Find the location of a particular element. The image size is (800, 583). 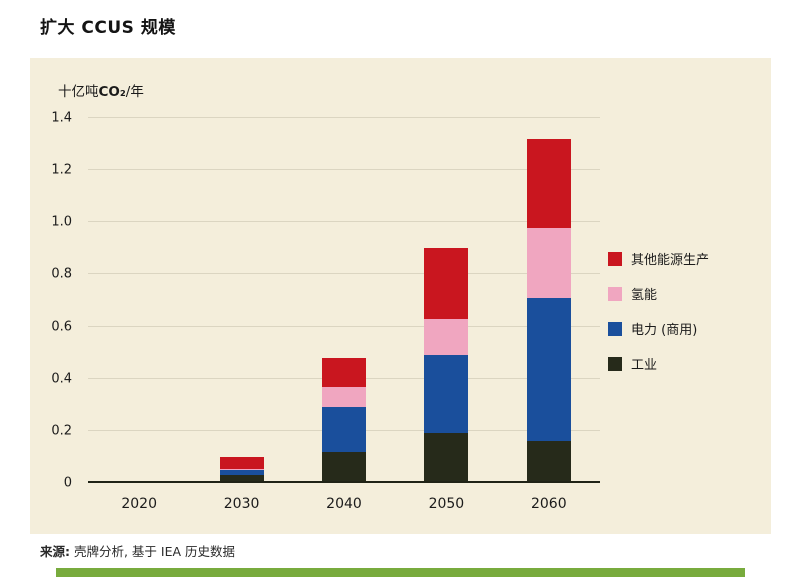

legend-item: 工业 is located at coordinates (658, 363).